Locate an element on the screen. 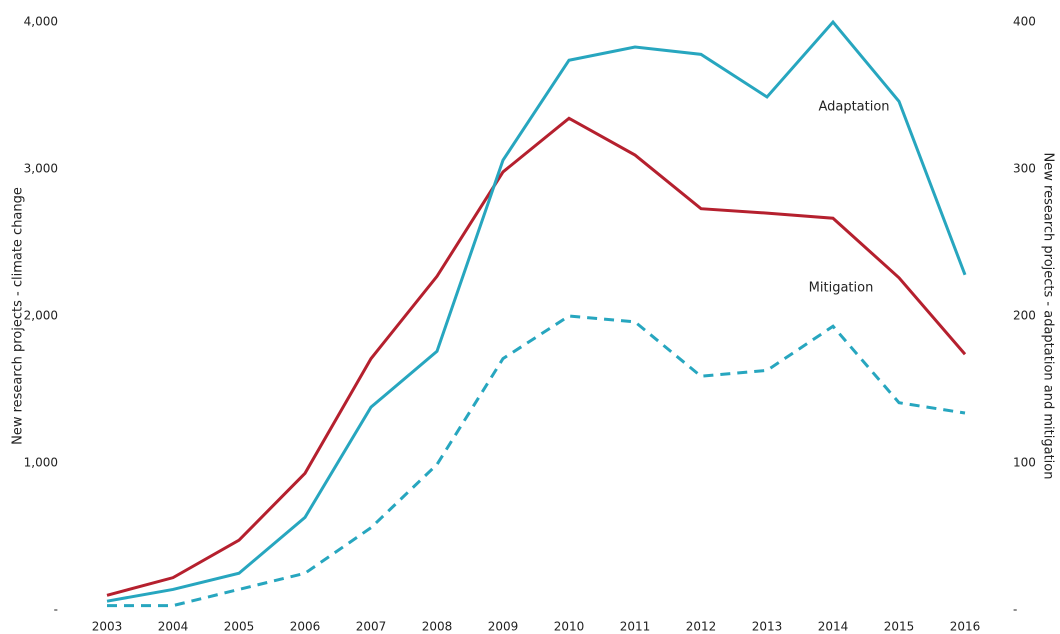  x-tick-label: 2011 is located at coordinates (635, 627).